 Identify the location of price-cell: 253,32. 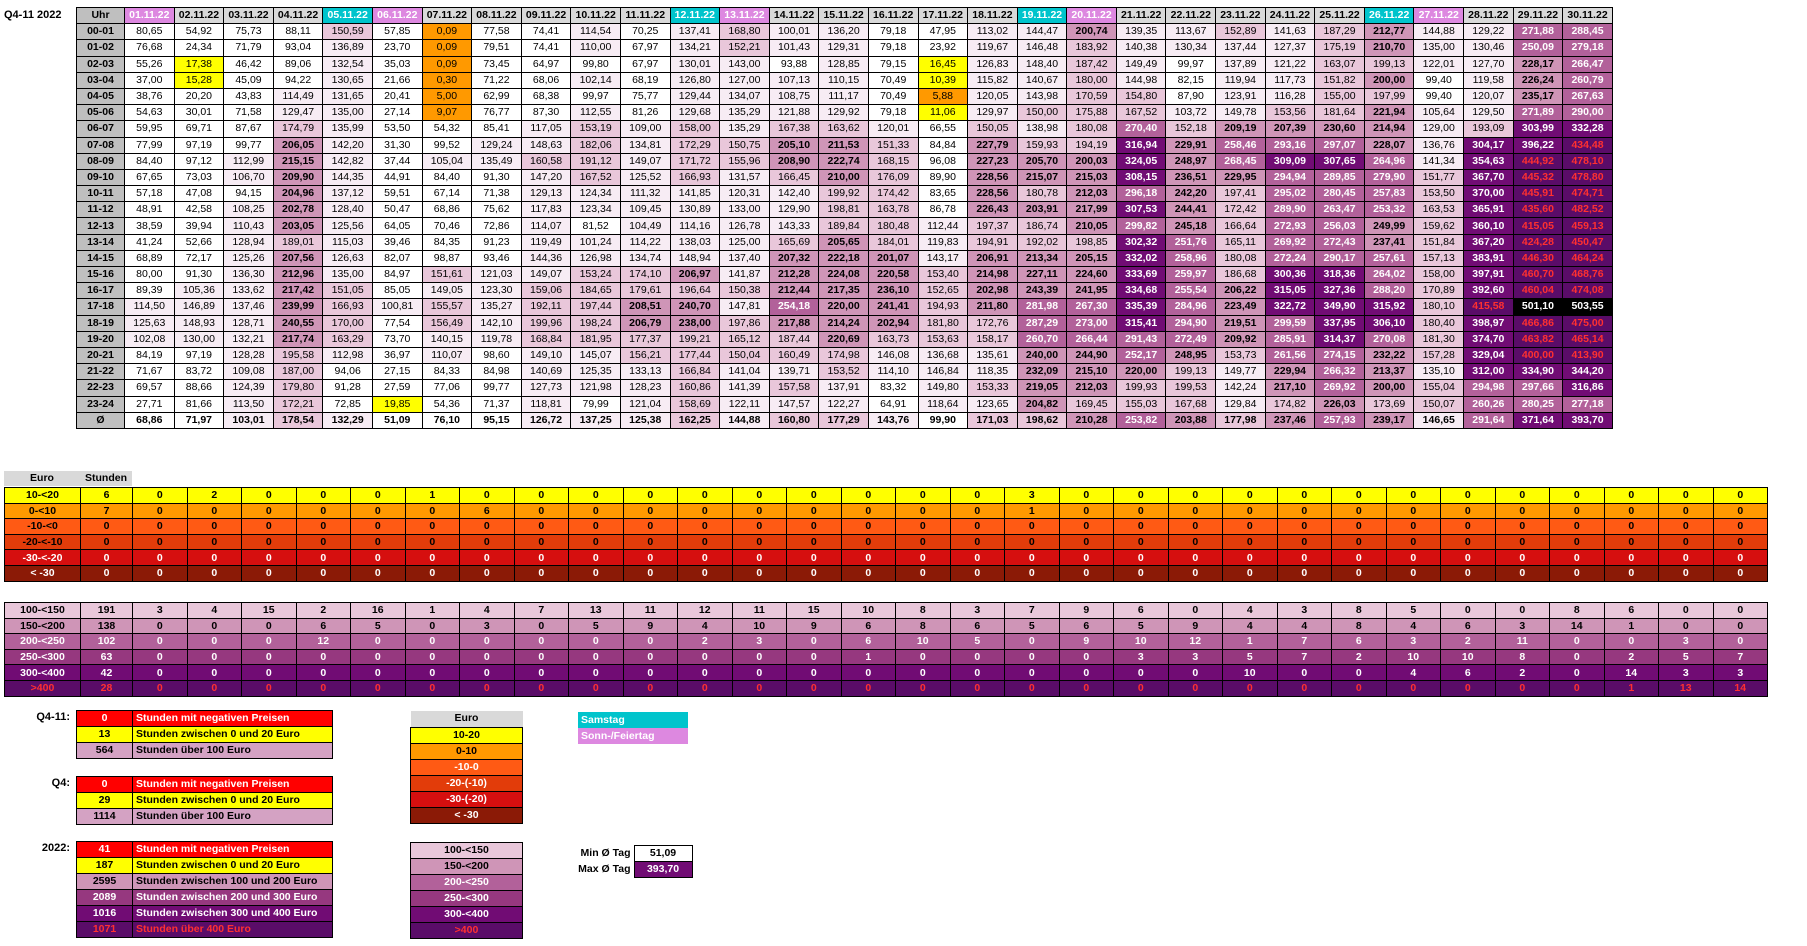
(1389, 210).